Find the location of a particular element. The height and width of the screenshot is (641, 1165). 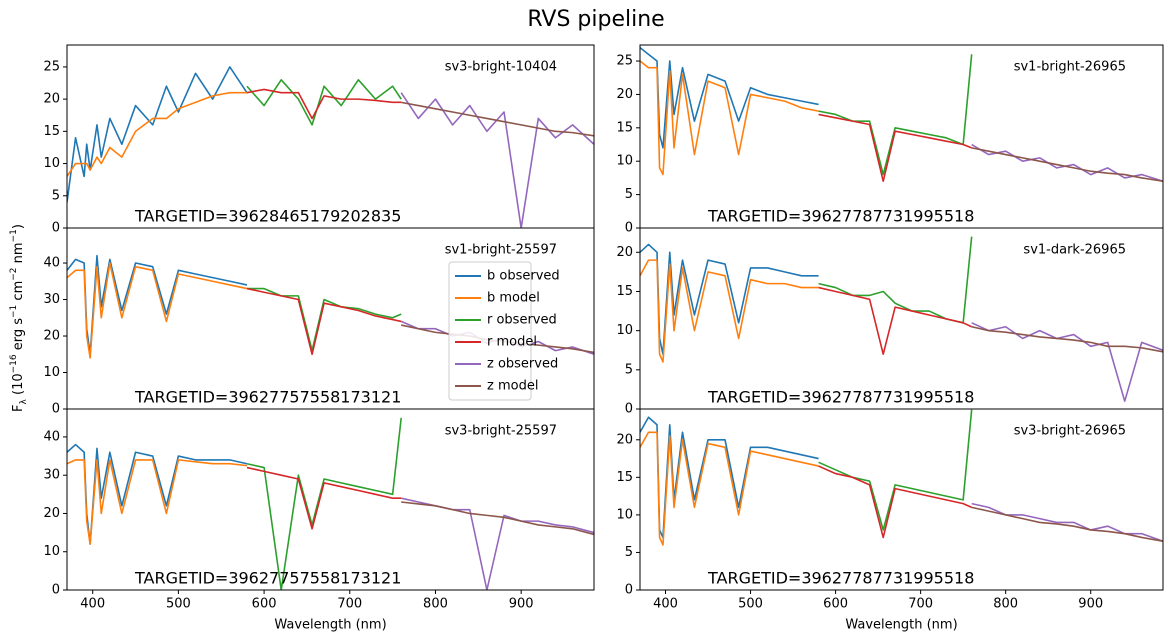

target-id: TARGETID=39628465179202835 is located at coordinates (267, 216).